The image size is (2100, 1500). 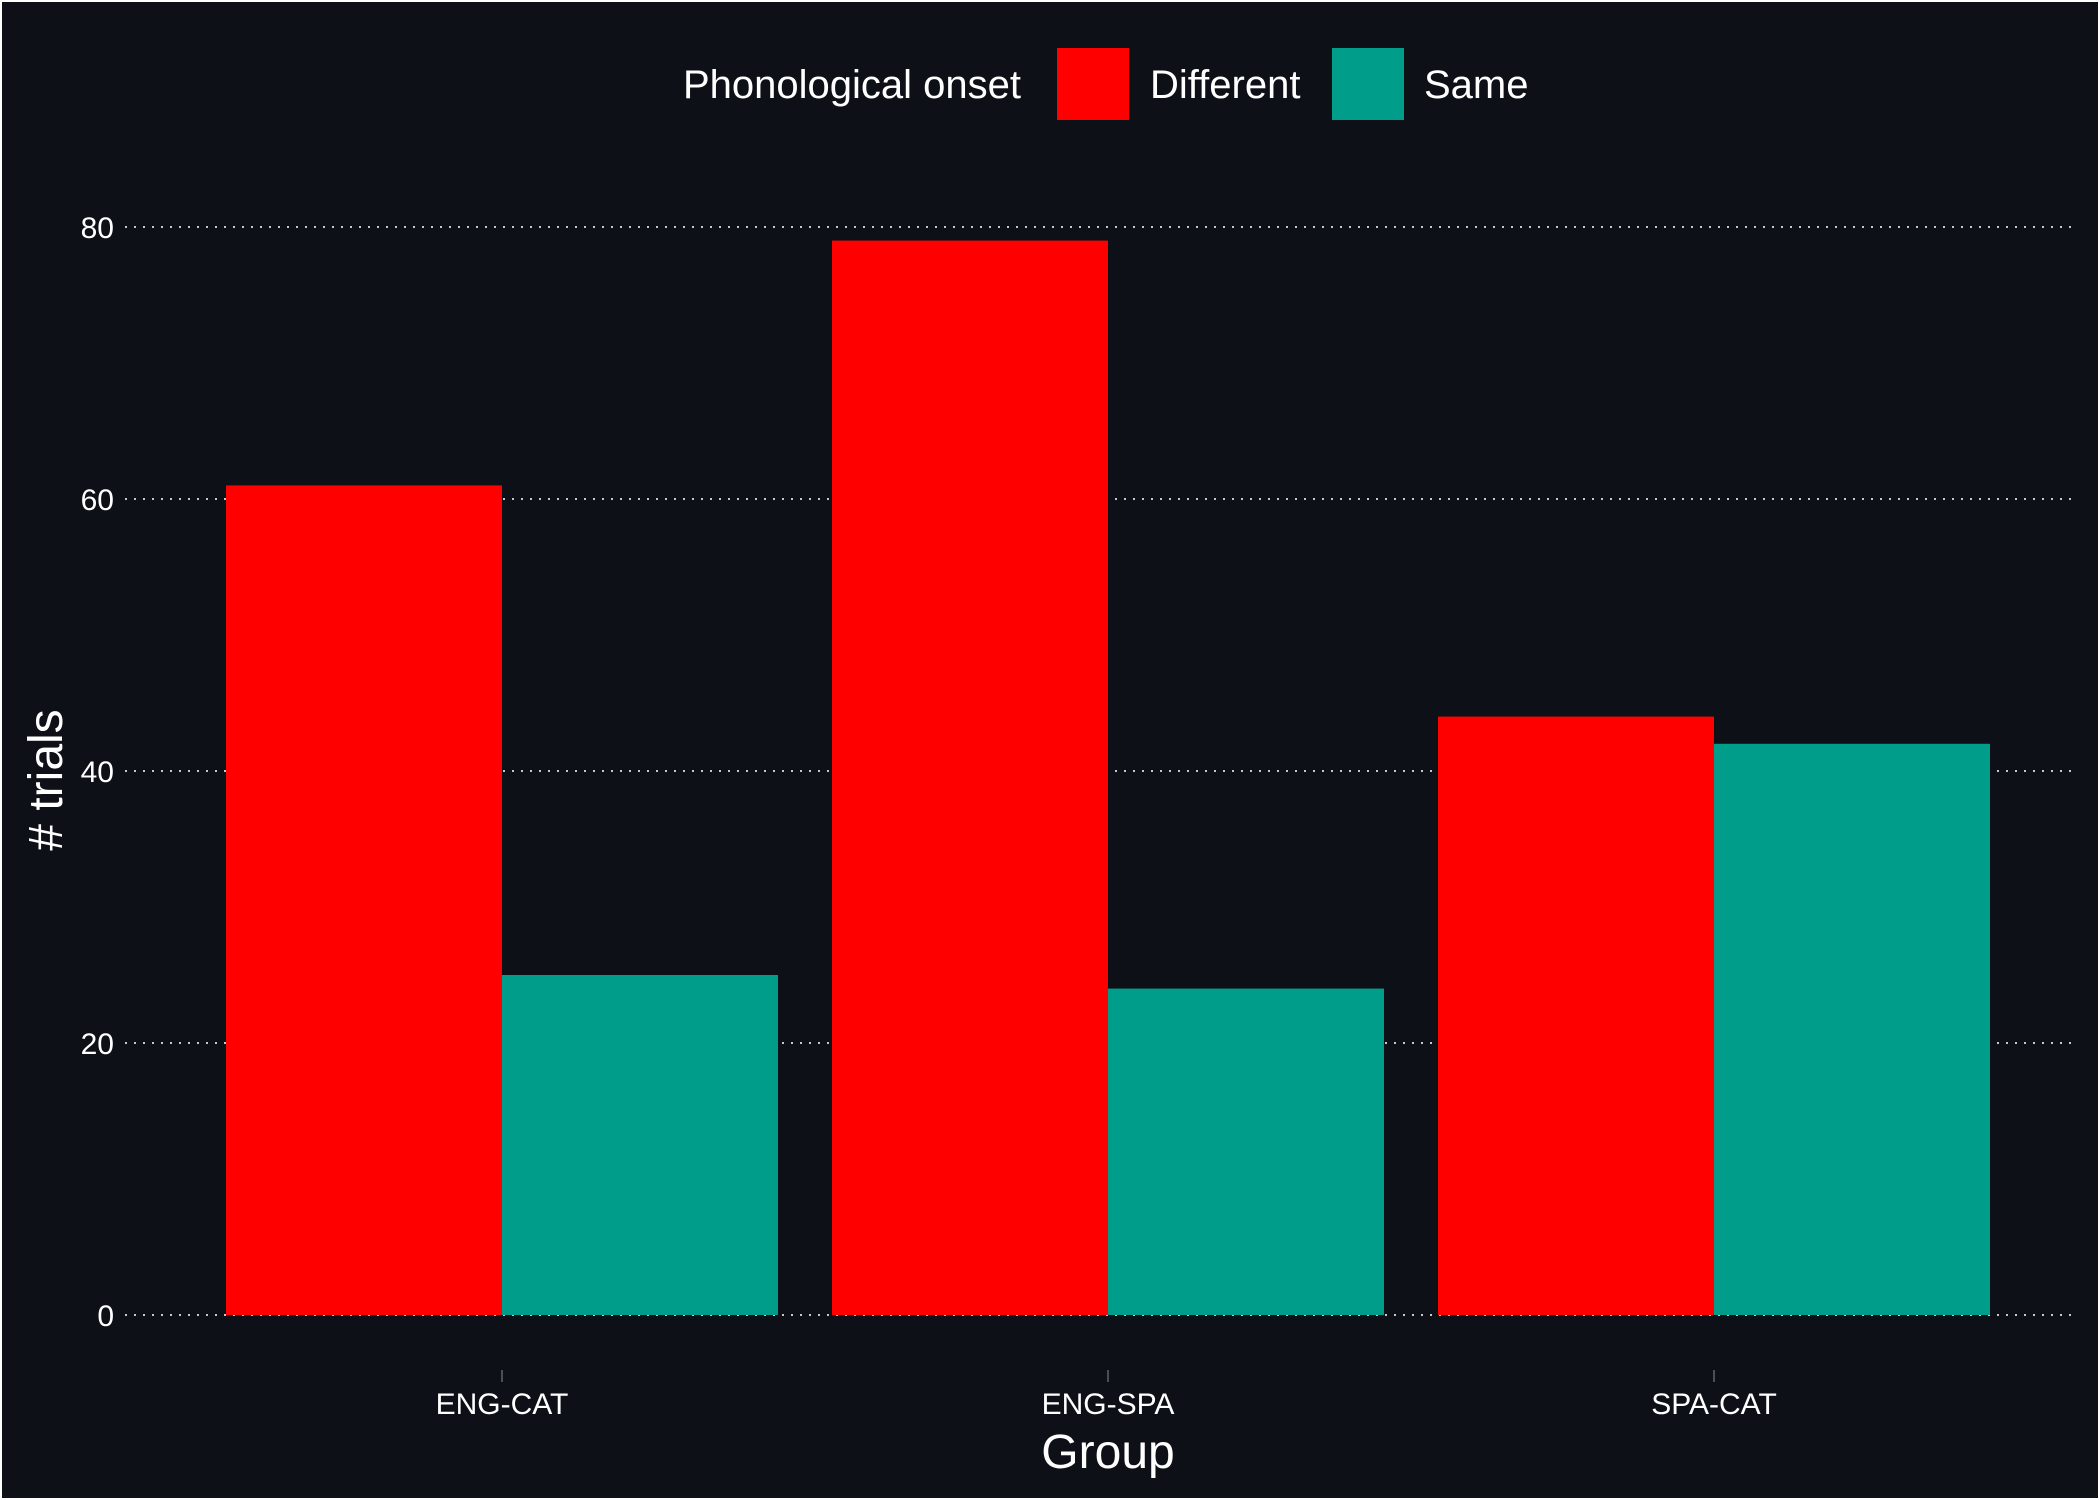 What do you see at coordinates (640, 1145) in the screenshot?
I see `bar-eng-cat-same` at bounding box center [640, 1145].